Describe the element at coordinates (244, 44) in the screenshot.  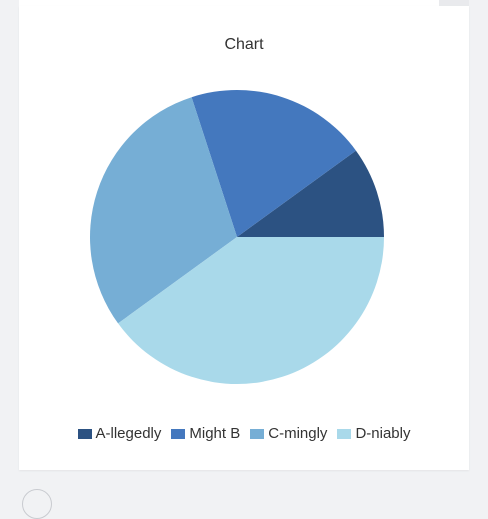
I see `chart-title: Chart` at that location.